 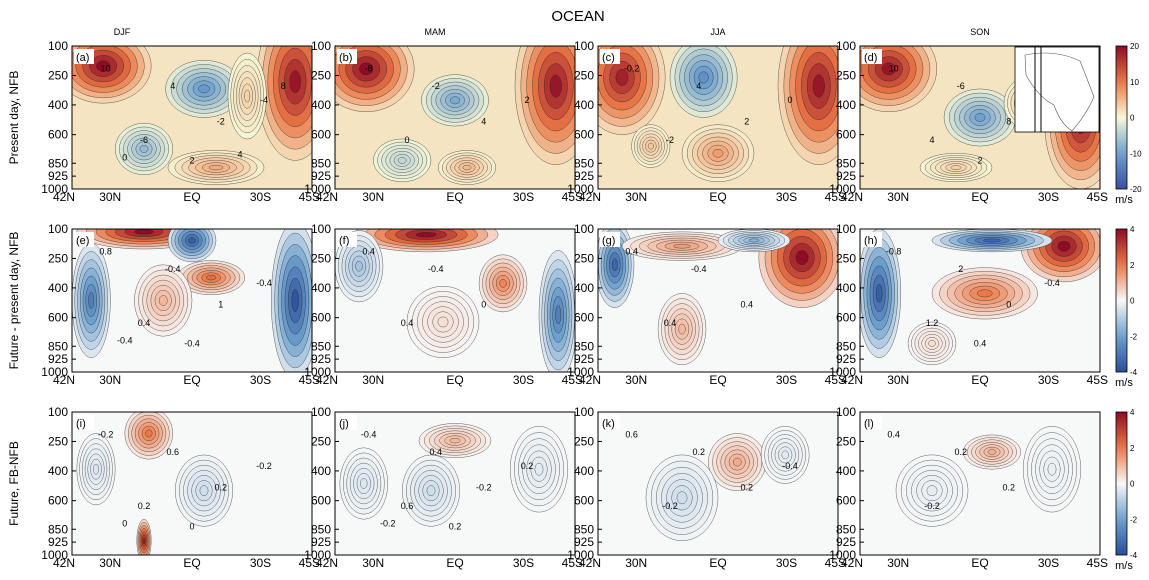 What do you see at coordinates (1132, 412) in the screenshot?
I see `colorbar-tick-label: 4` at bounding box center [1132, 412].